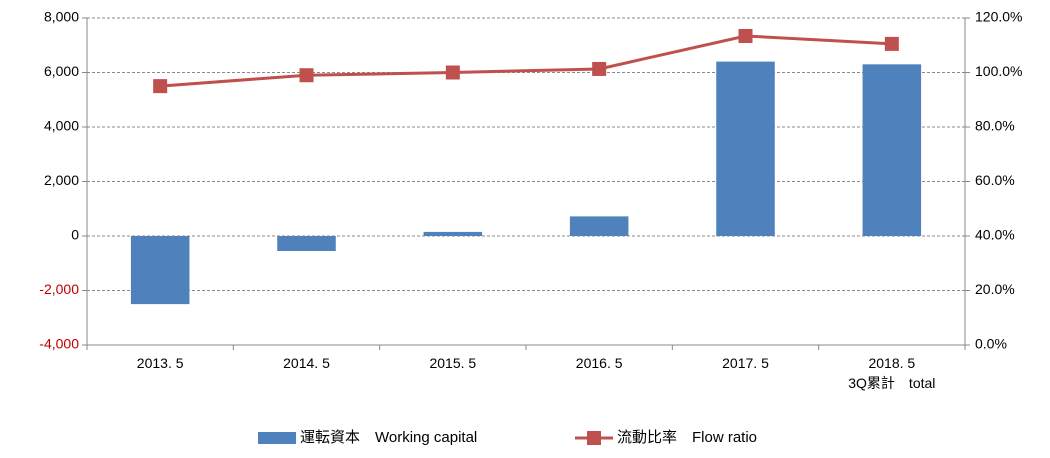  Describe the element at coordinates (59, 344) in the screenshot. I see `y-tick-label: -4,000` at that location.